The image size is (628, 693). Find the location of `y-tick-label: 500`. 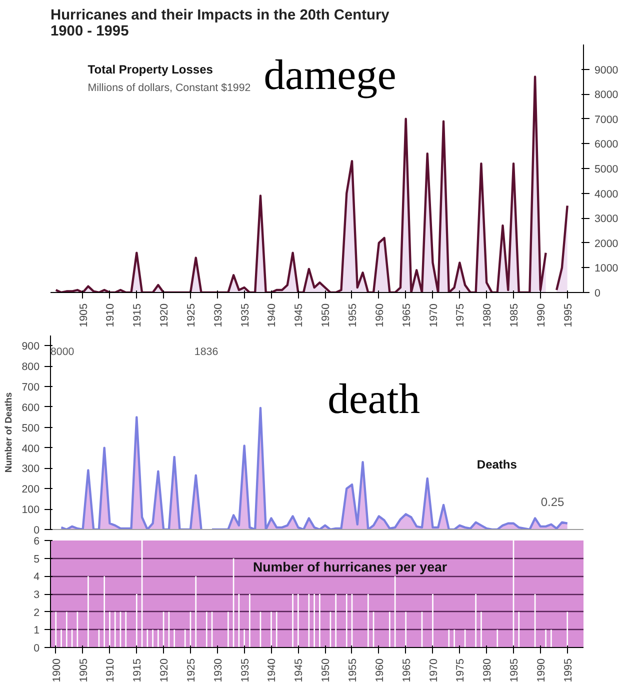

y-tick-label: 500 is located at coordinates (31, 428).